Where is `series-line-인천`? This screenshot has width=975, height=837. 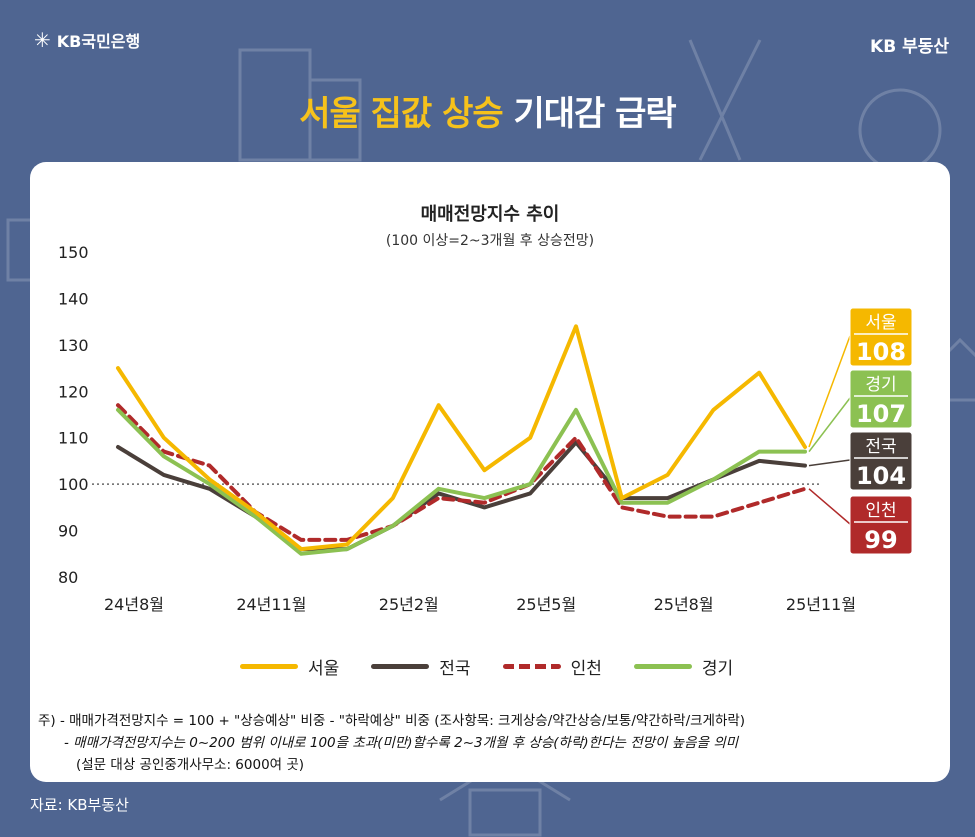 series-line-인천 is located at coordinates (461, 472).